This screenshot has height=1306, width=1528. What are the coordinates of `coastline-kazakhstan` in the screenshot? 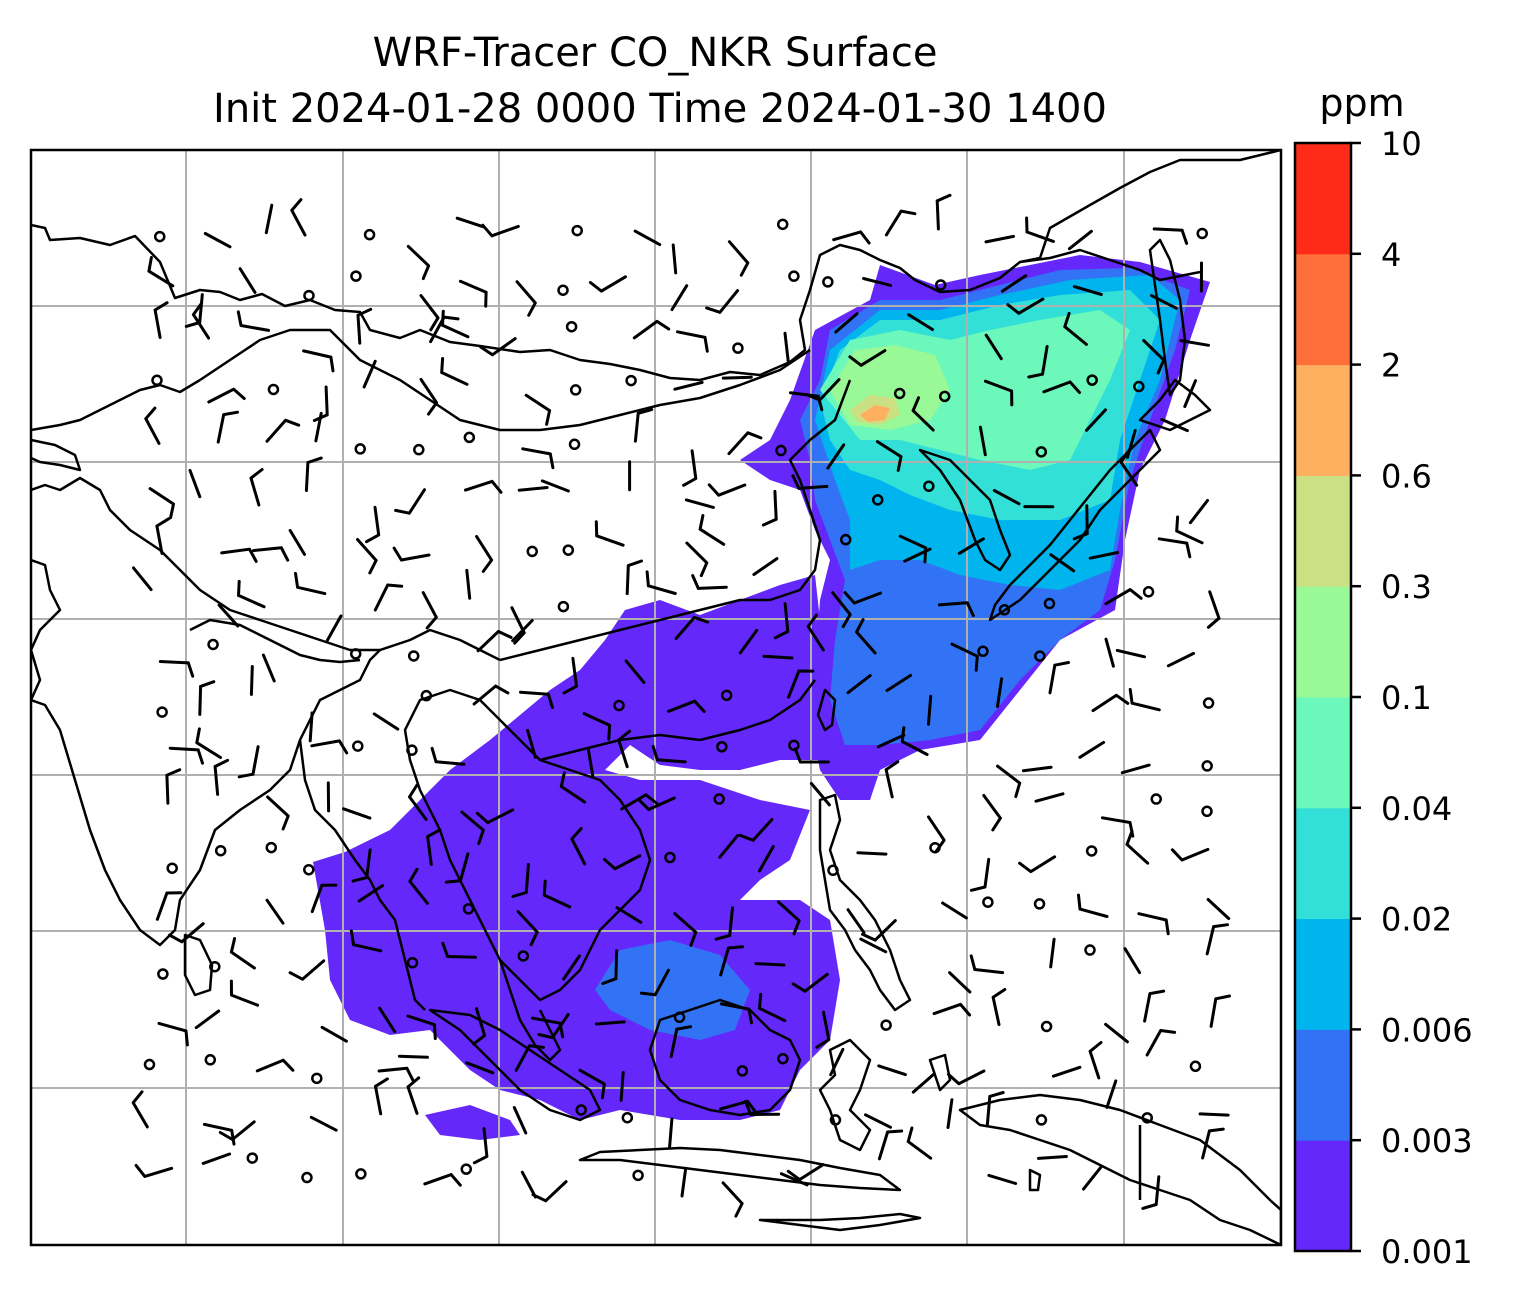 It's located at (116, 405).